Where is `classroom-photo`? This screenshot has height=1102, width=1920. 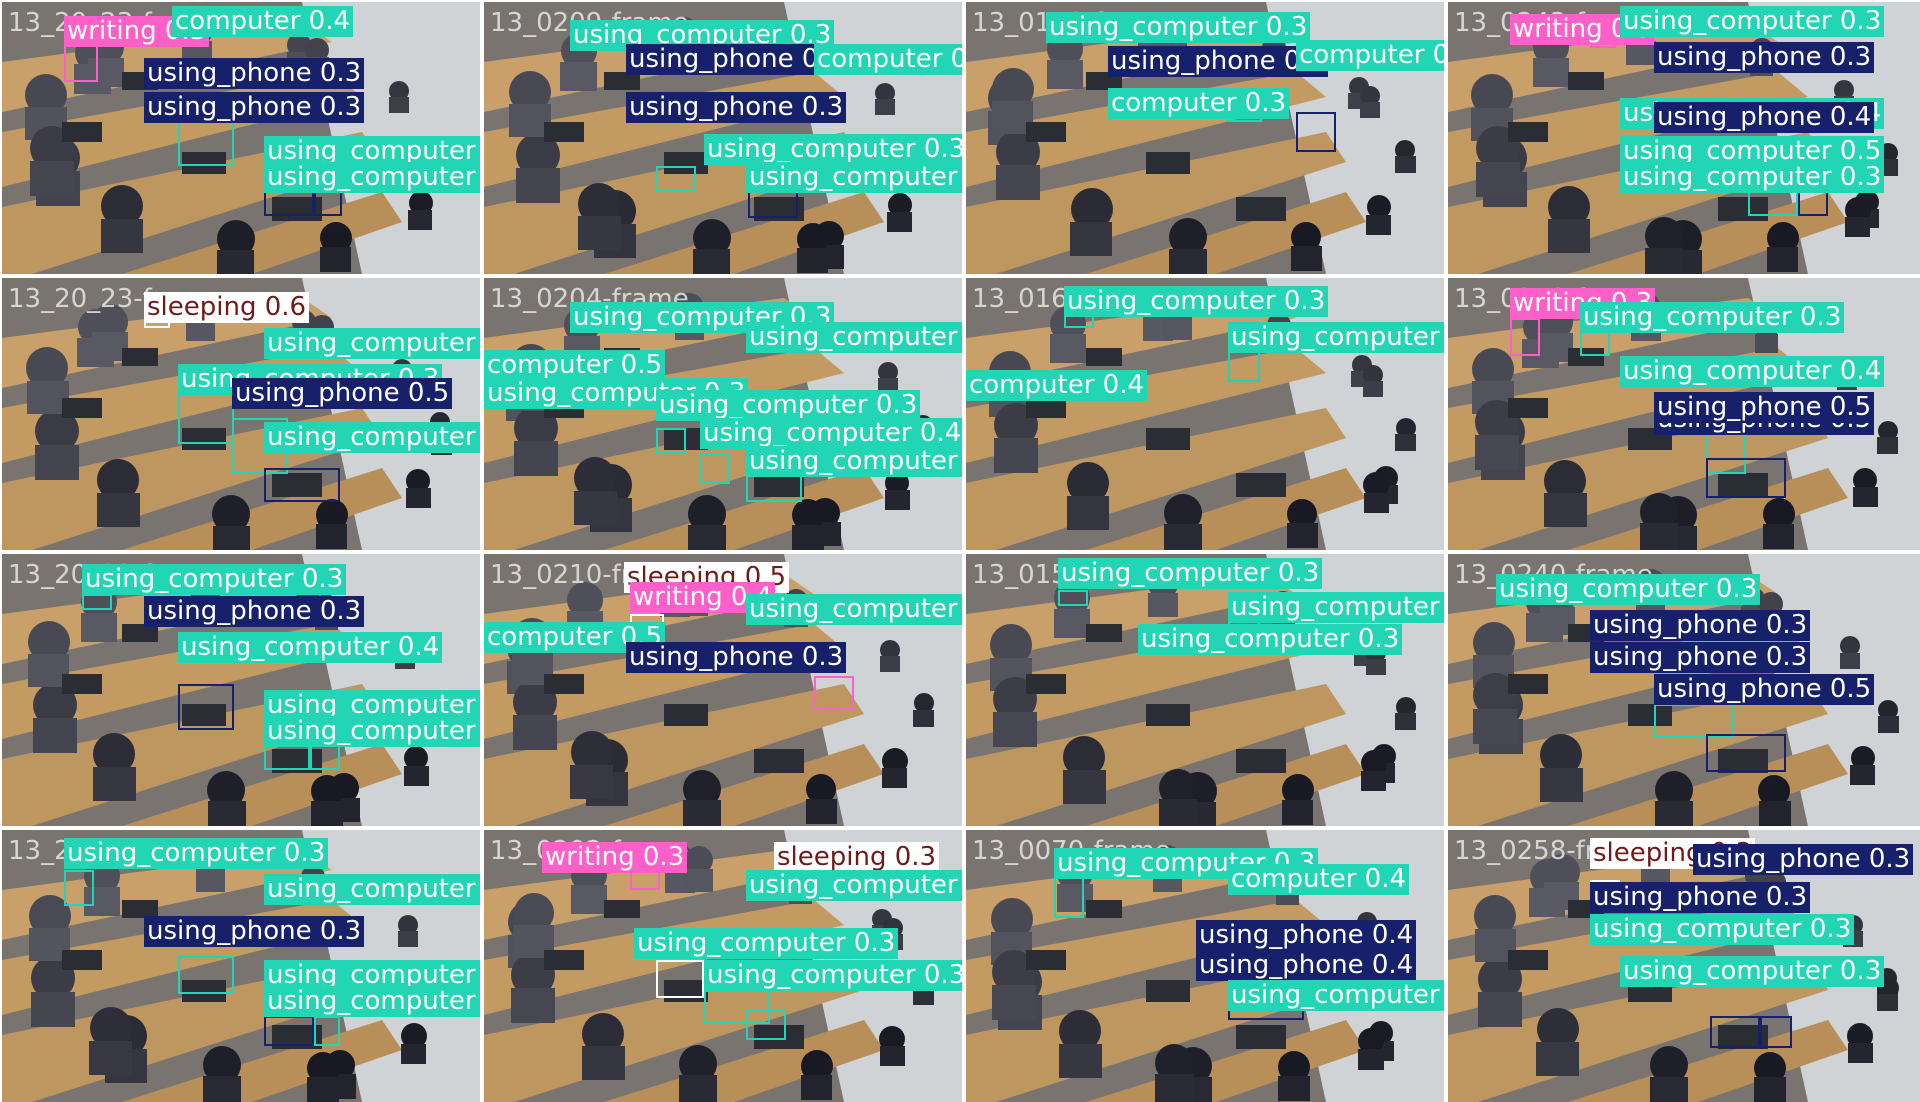
classroom-photo is located at coordinates (1684, 966).